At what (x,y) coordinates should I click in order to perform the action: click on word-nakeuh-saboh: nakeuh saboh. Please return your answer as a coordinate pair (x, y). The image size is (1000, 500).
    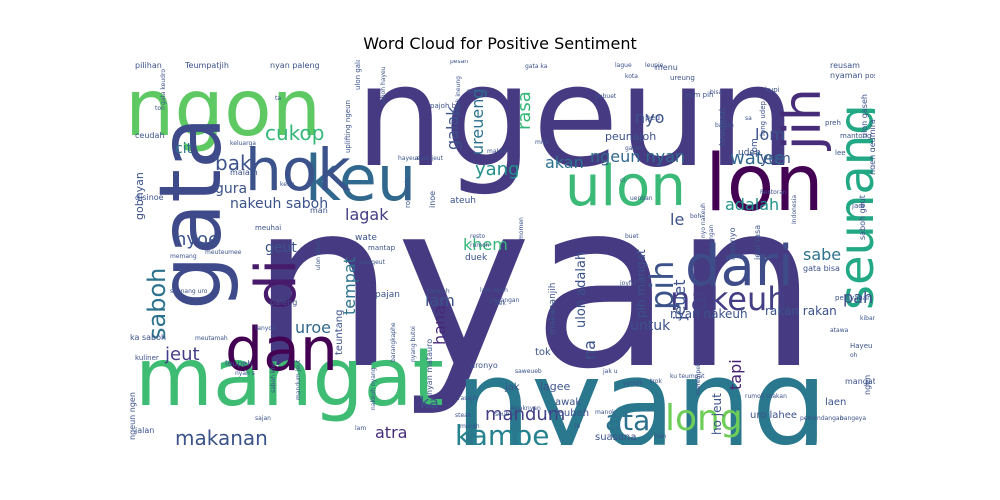
    Looking at the image, I should click on (279, 204).